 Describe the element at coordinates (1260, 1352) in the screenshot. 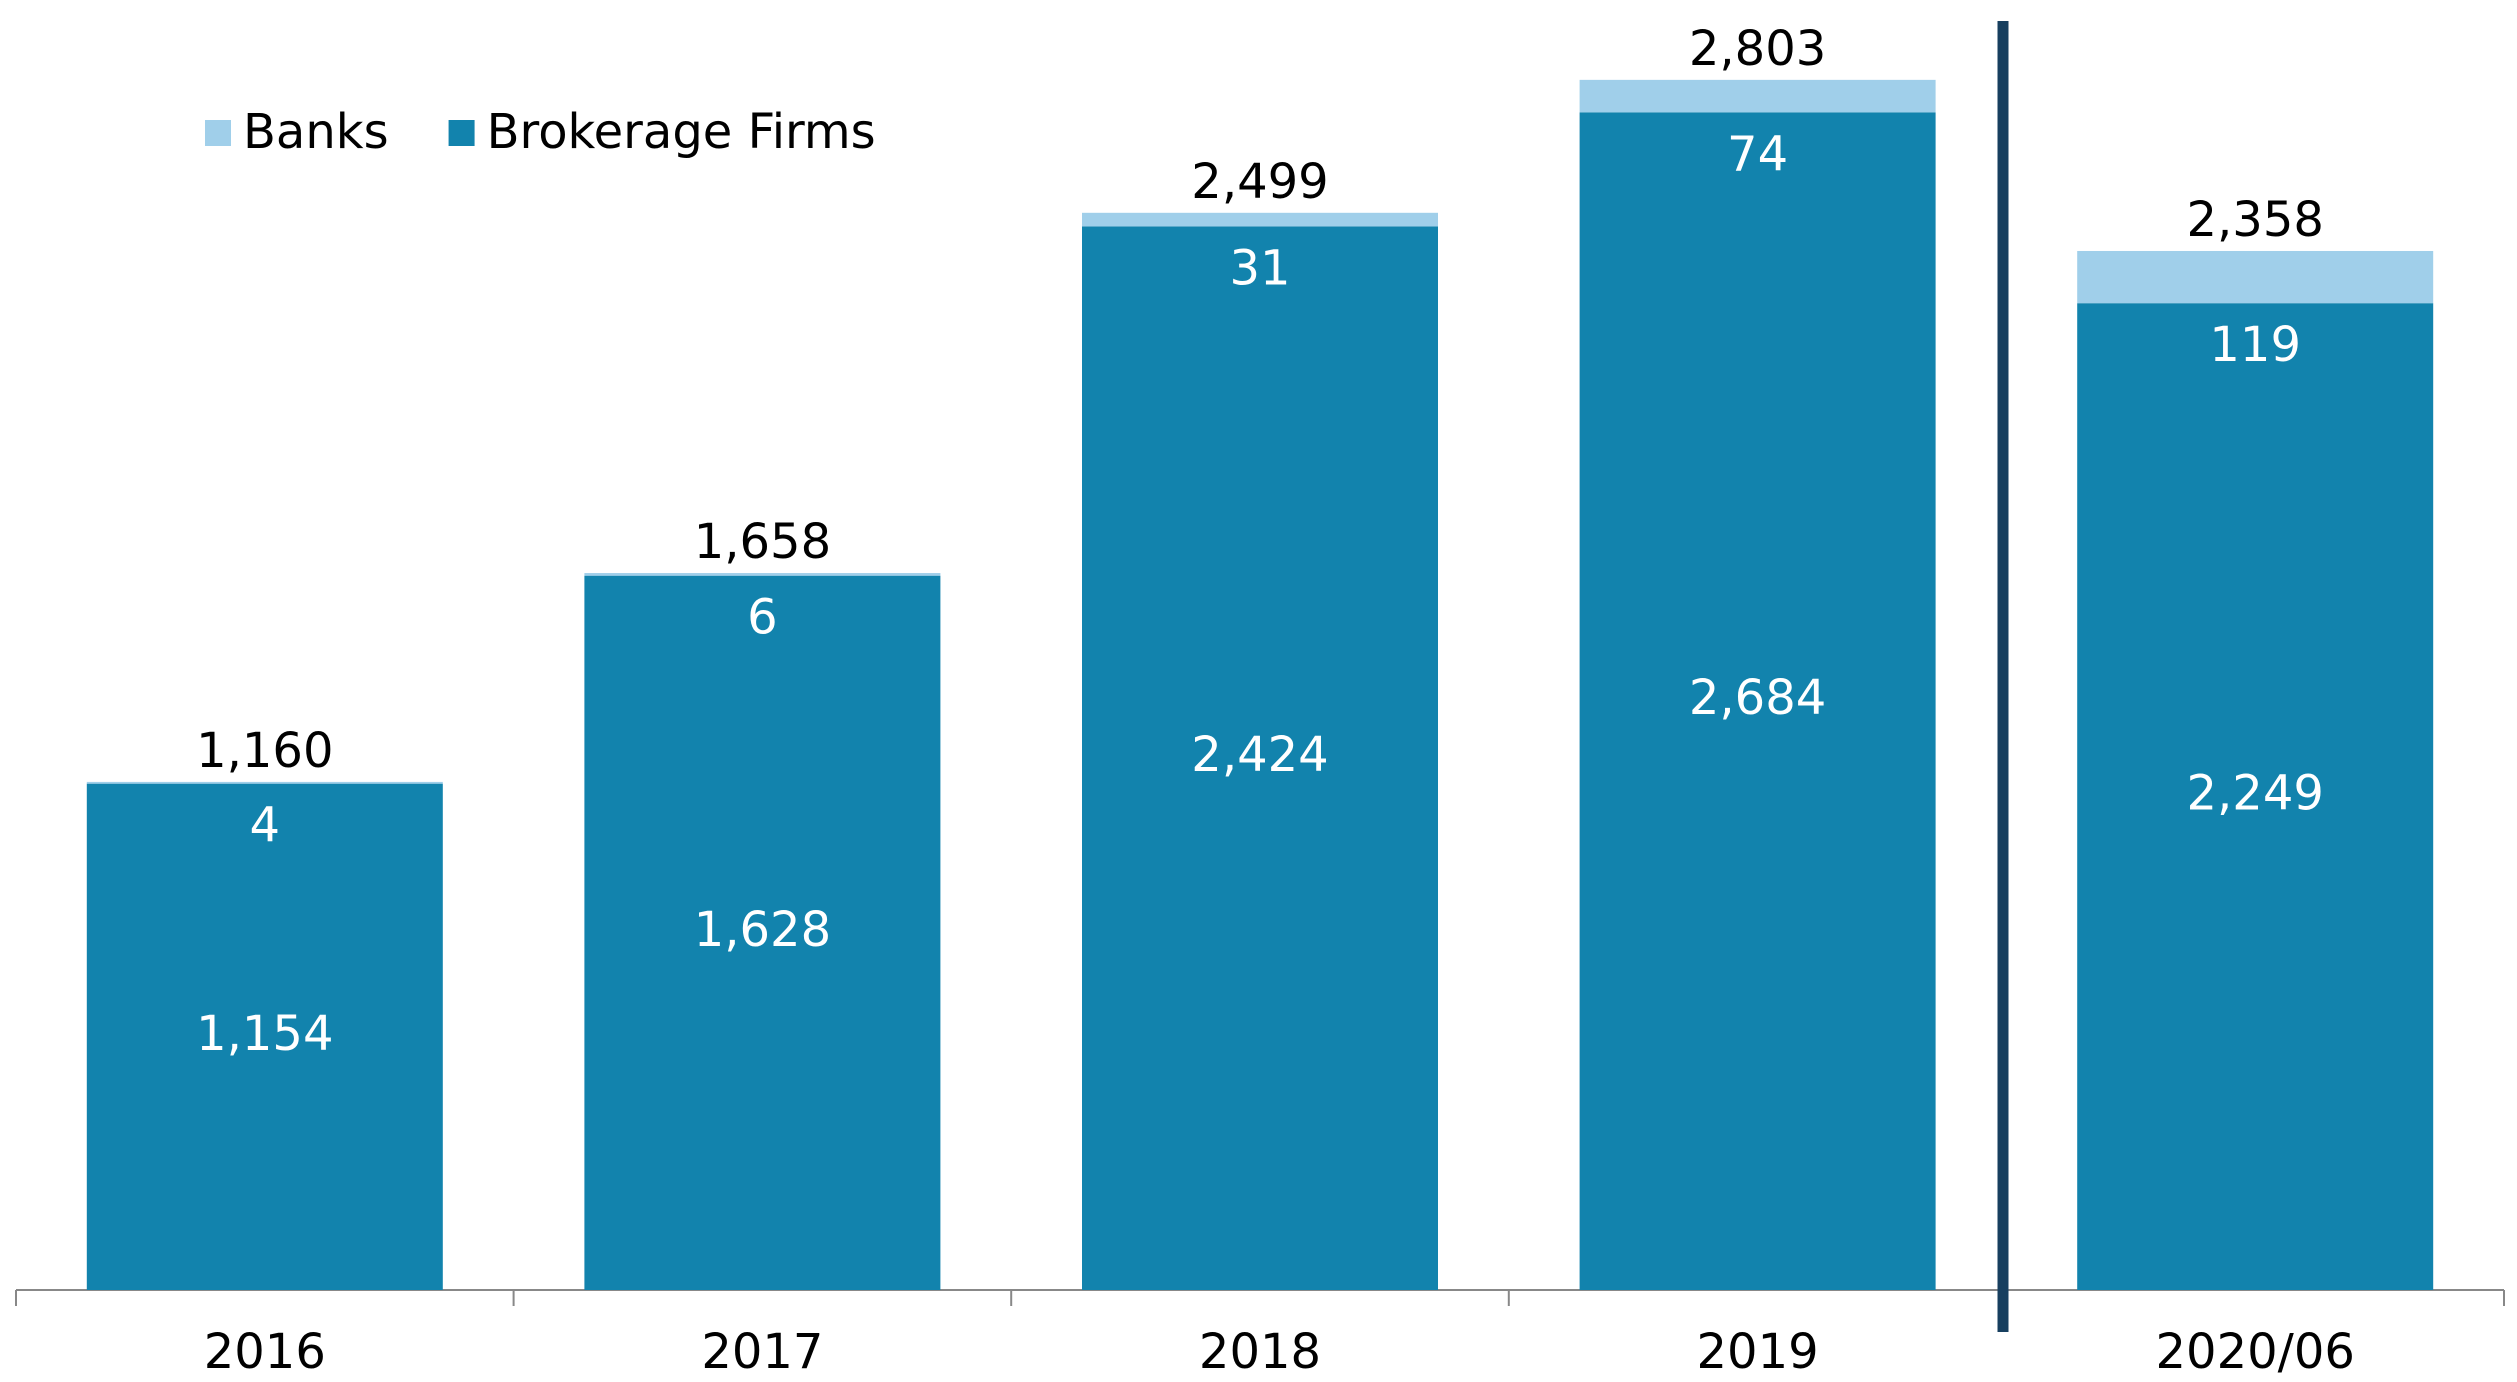

I see `x-tick-label: 2018` at that location.